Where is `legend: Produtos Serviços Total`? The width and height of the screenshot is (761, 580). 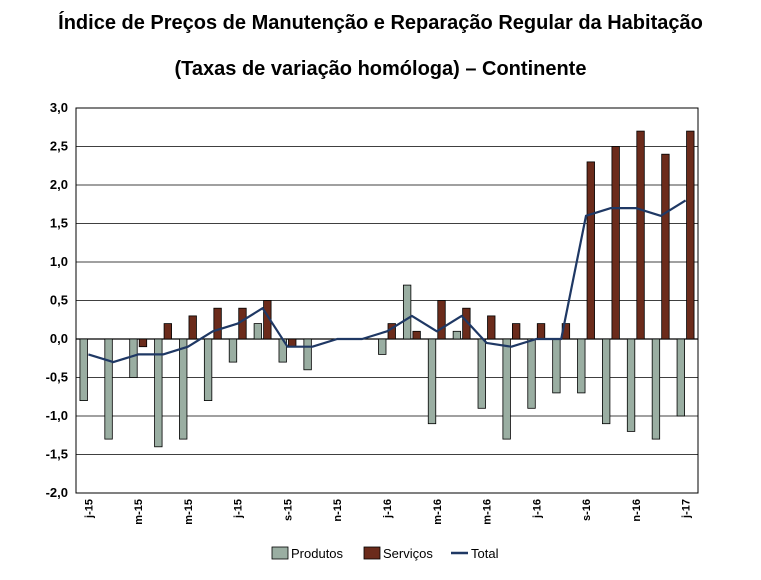
legend: Produtos Serviços Total is located at coordinates (385, 553).